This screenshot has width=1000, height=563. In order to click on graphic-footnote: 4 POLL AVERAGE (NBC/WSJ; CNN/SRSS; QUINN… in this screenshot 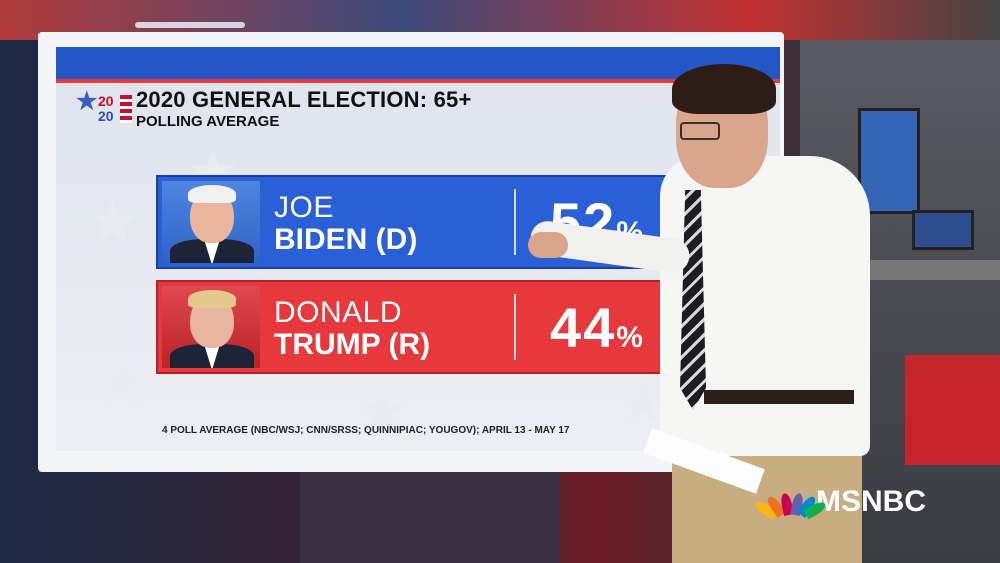, I will do `click(366, 430)`.